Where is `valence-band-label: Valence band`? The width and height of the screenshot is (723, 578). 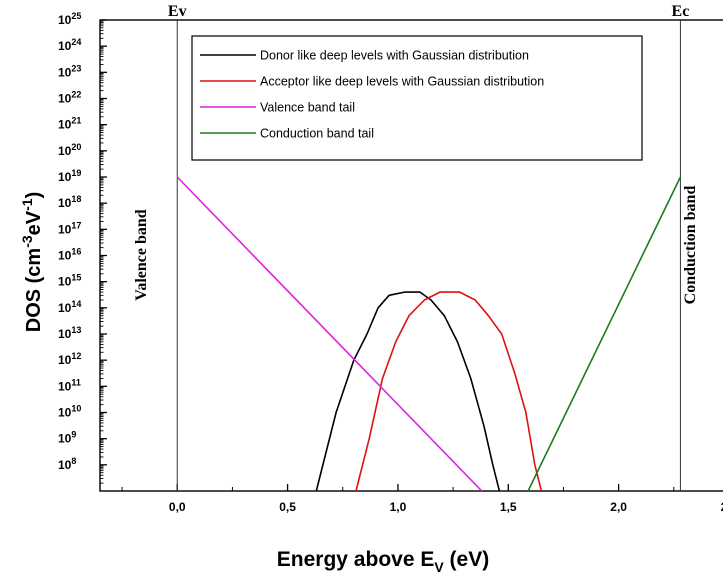 valence-band-label: Valence band is located at coordinates (141, 255).